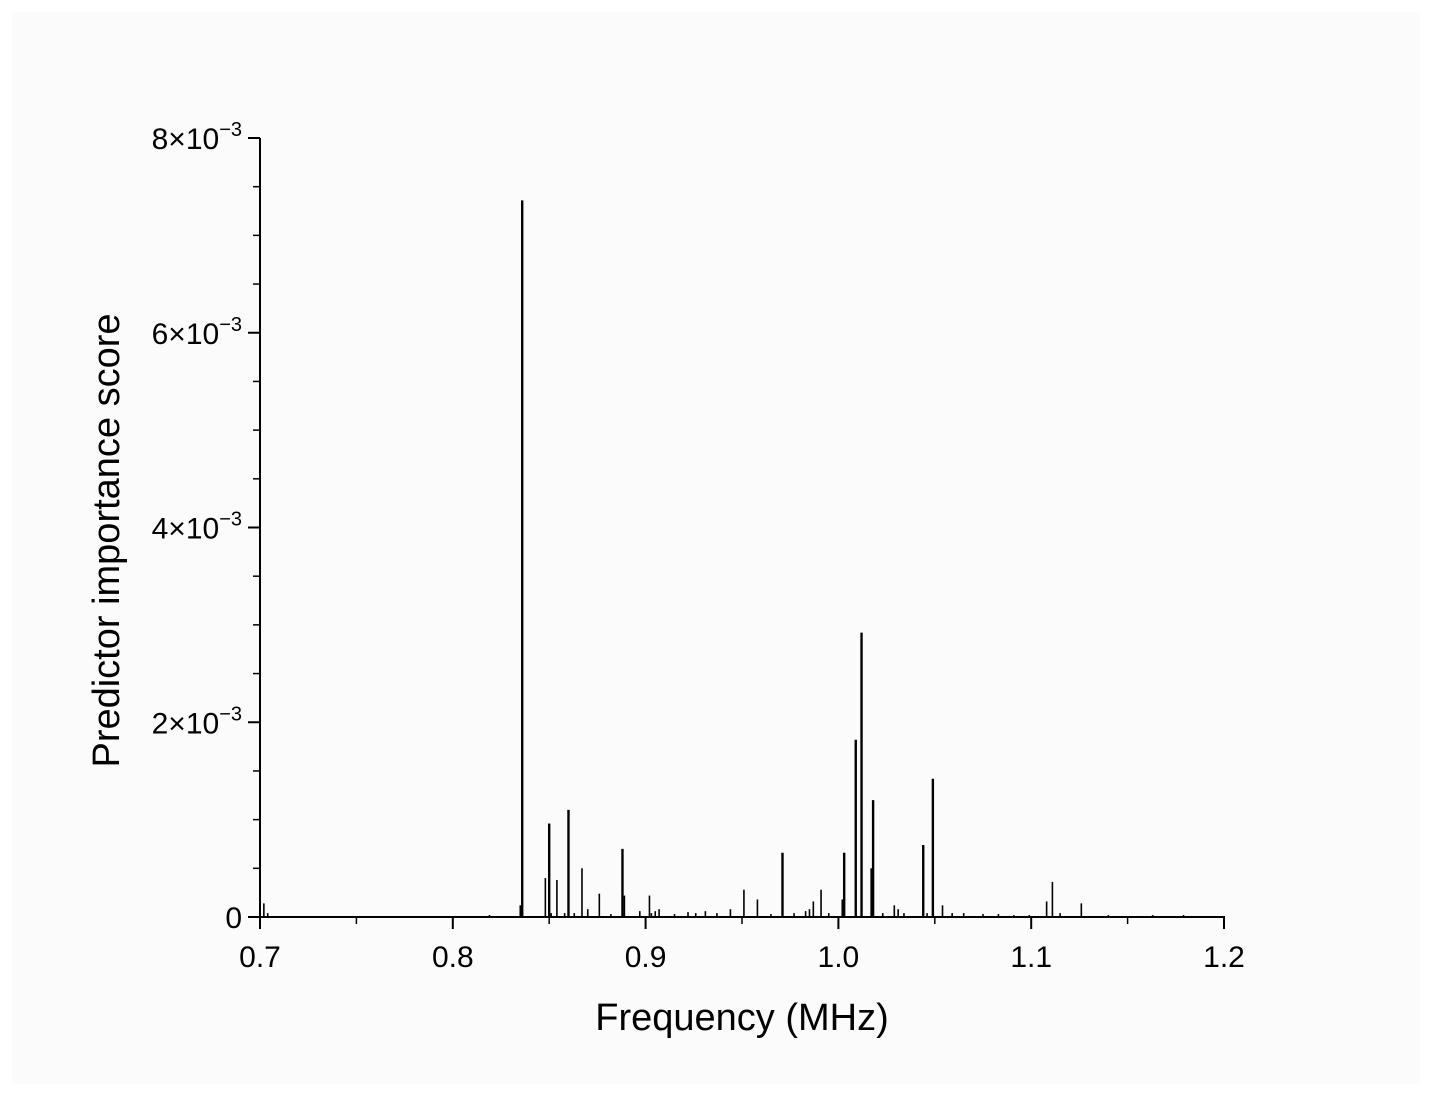 The image size is (1440, 1096). Describe the element at coordinates (742, 945) in the screenshot. I see `x-ticks: 0.7 0.8 0.9 1.0 1.1 1.2` at that location.